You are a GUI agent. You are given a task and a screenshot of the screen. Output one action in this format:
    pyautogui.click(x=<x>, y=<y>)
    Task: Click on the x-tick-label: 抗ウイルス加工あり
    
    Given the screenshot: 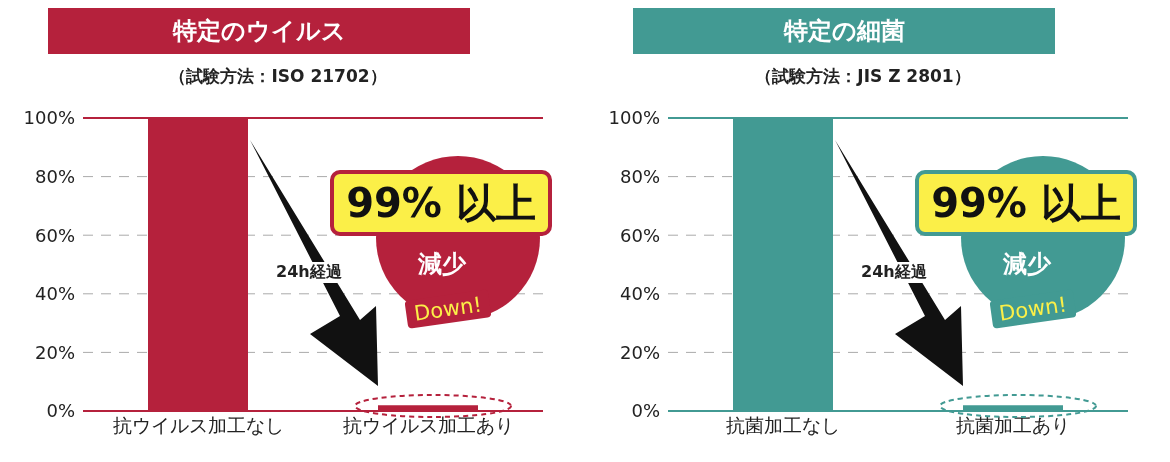 What is the action you would take?
    pyautogui.click(x=428, y=425)
    